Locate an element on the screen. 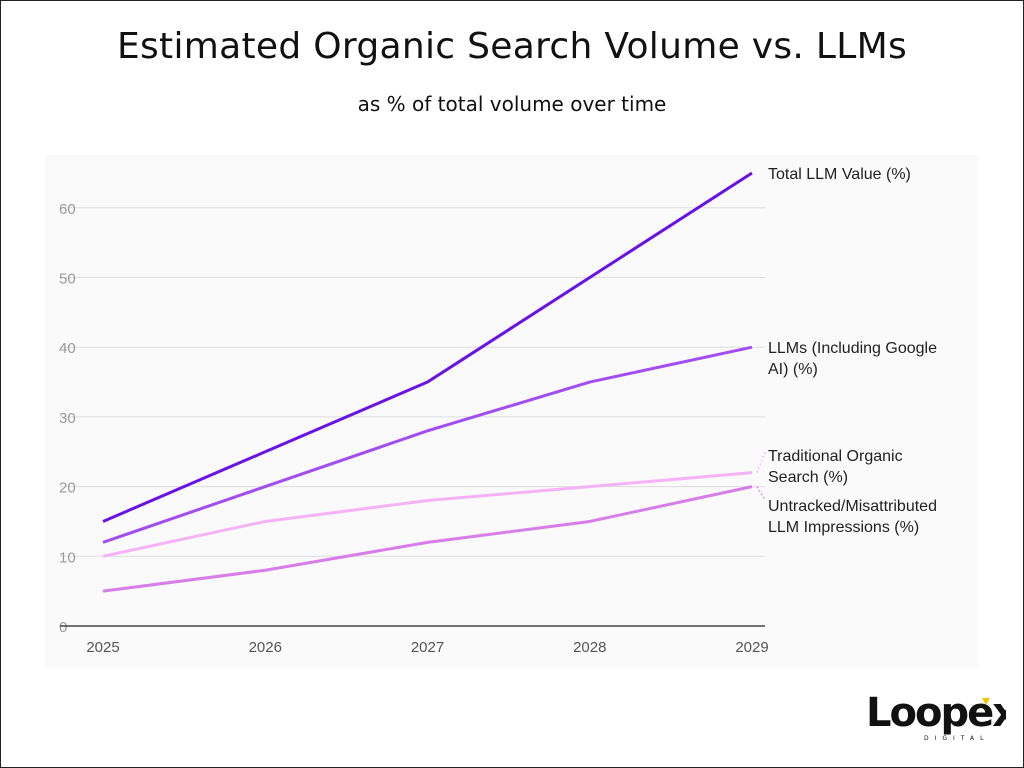 The width and height of the screenshot is (1024, 768). series-label: Untracked/Misattributed is located at coordinates (852, 506).